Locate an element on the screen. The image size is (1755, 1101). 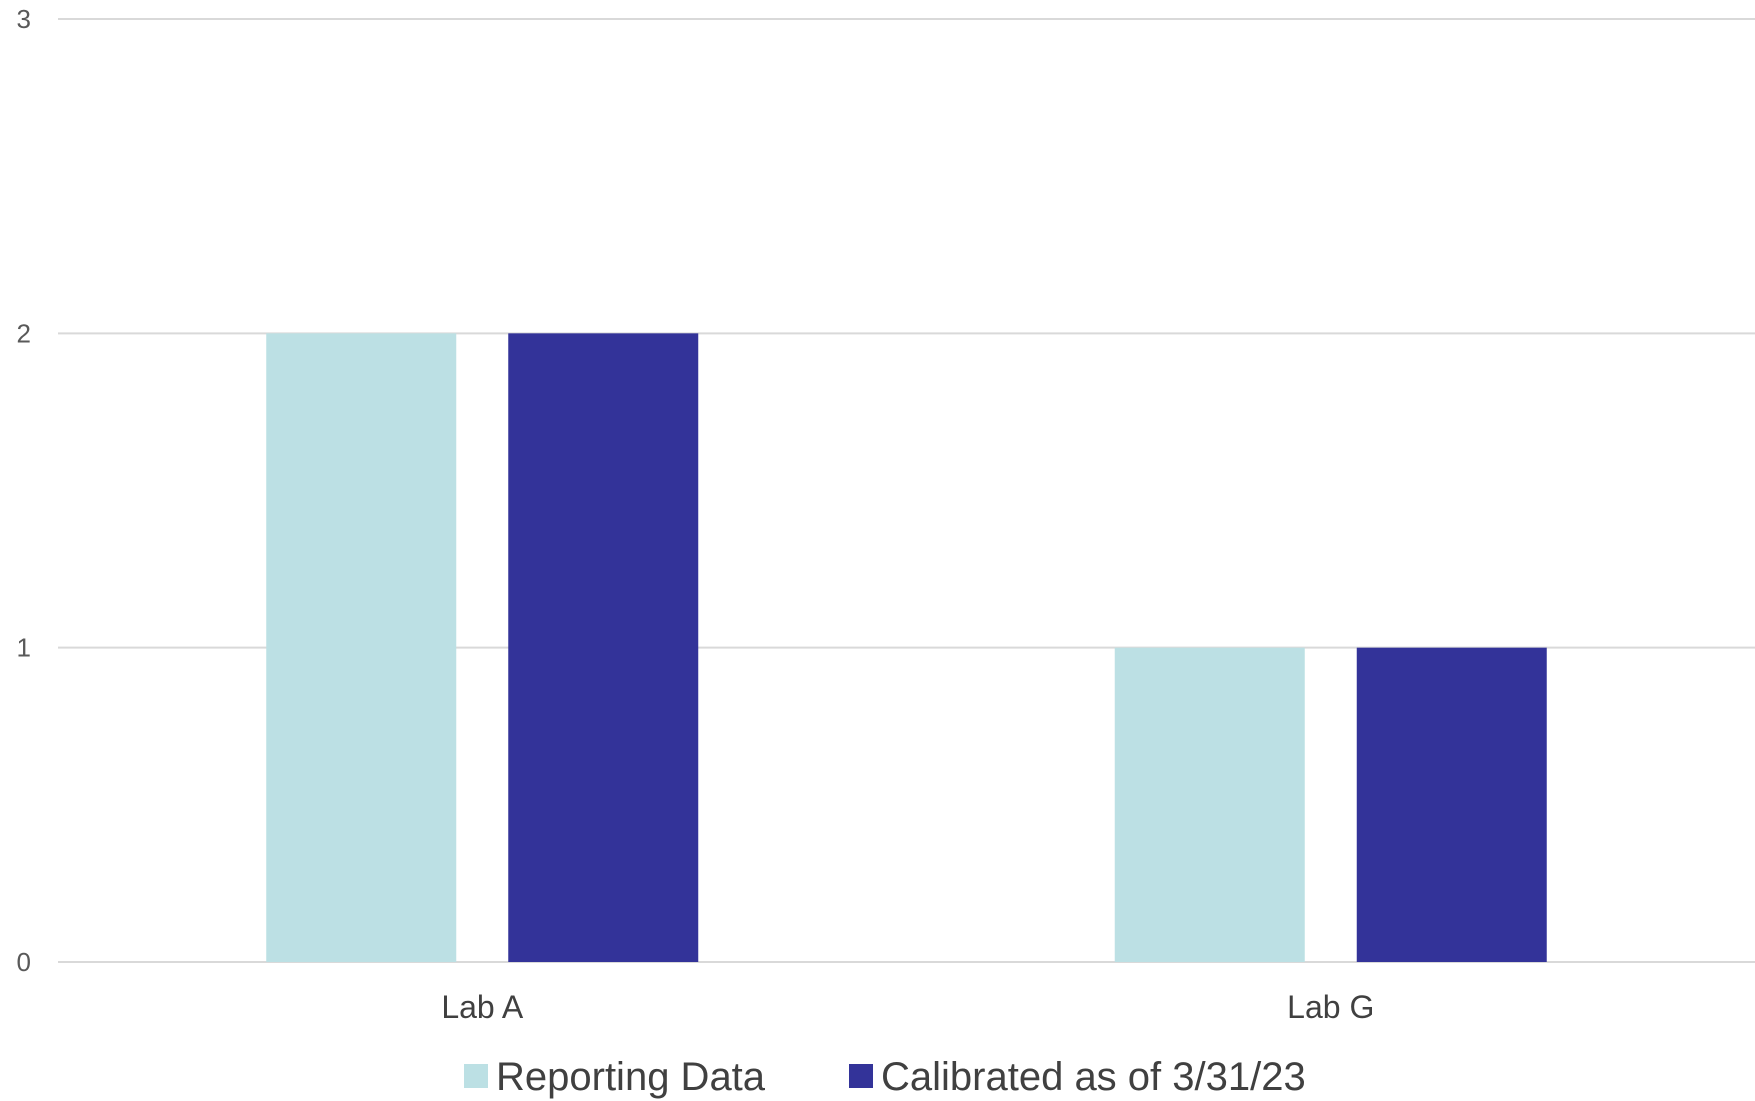
y-tick-label: 0 is located at coordinates (24, 962).